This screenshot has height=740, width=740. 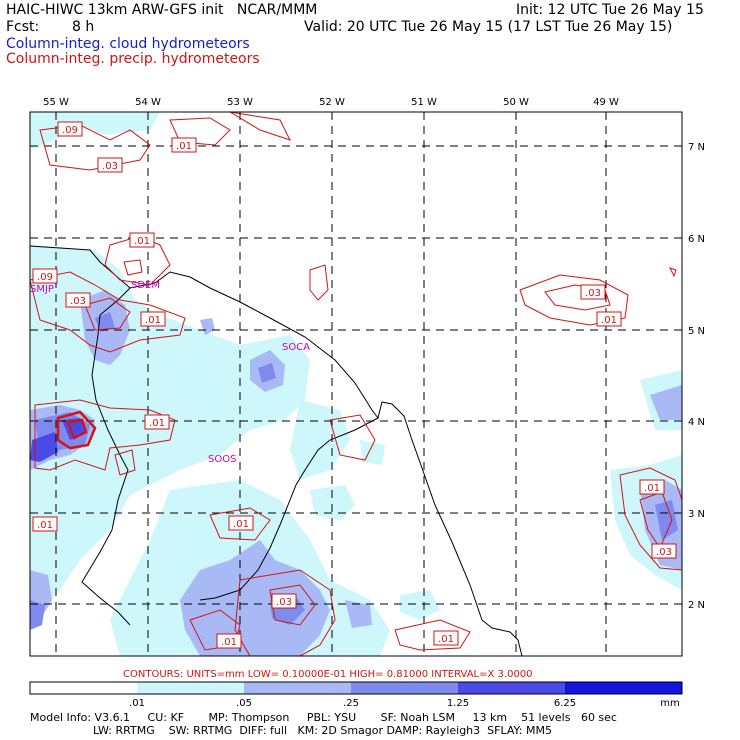 I want to click on colorbar-tick: 6.25, so click(x=565, y=703).